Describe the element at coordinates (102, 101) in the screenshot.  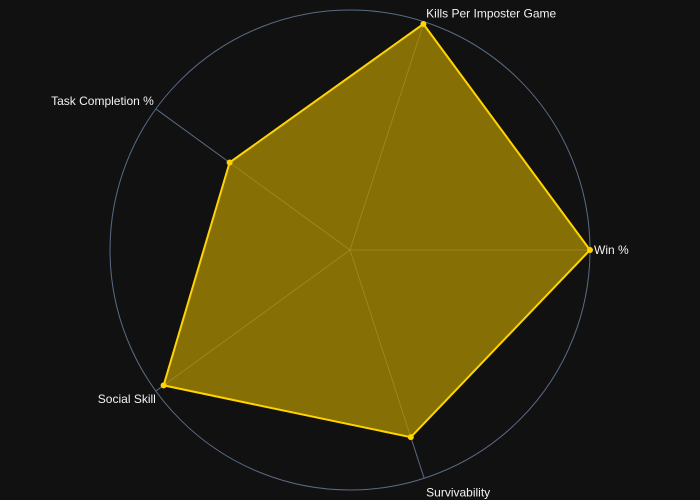
I see `axis-label-2: Task Completion %` at that location.